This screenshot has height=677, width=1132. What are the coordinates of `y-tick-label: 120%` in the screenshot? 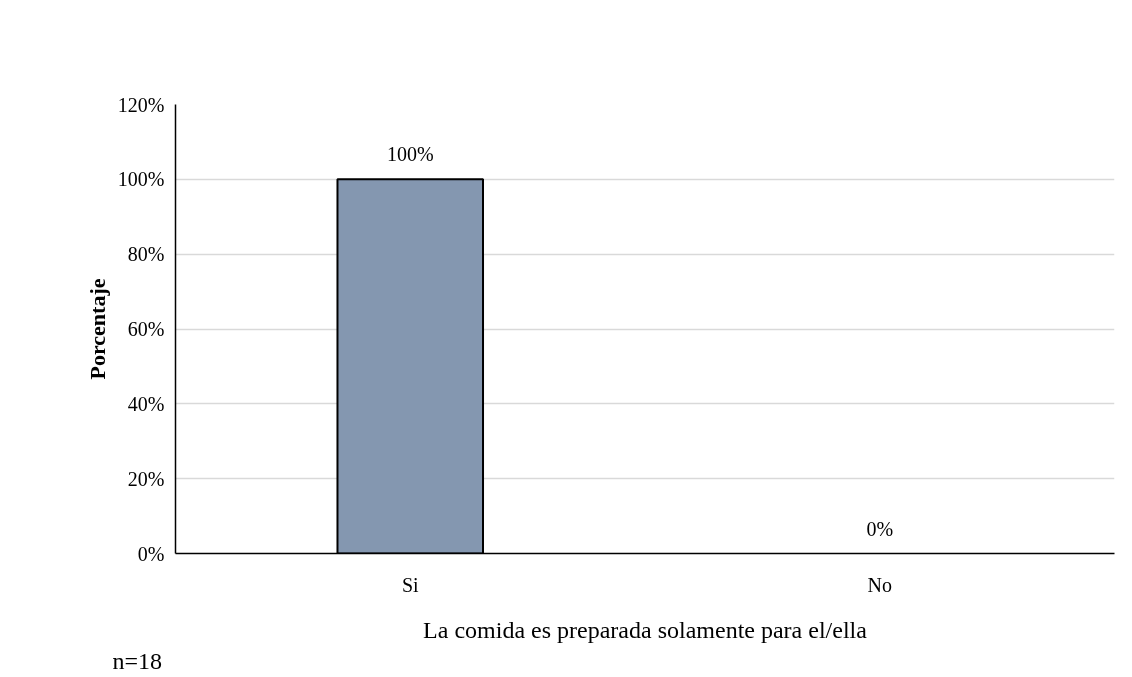 It's located at (141, 104).